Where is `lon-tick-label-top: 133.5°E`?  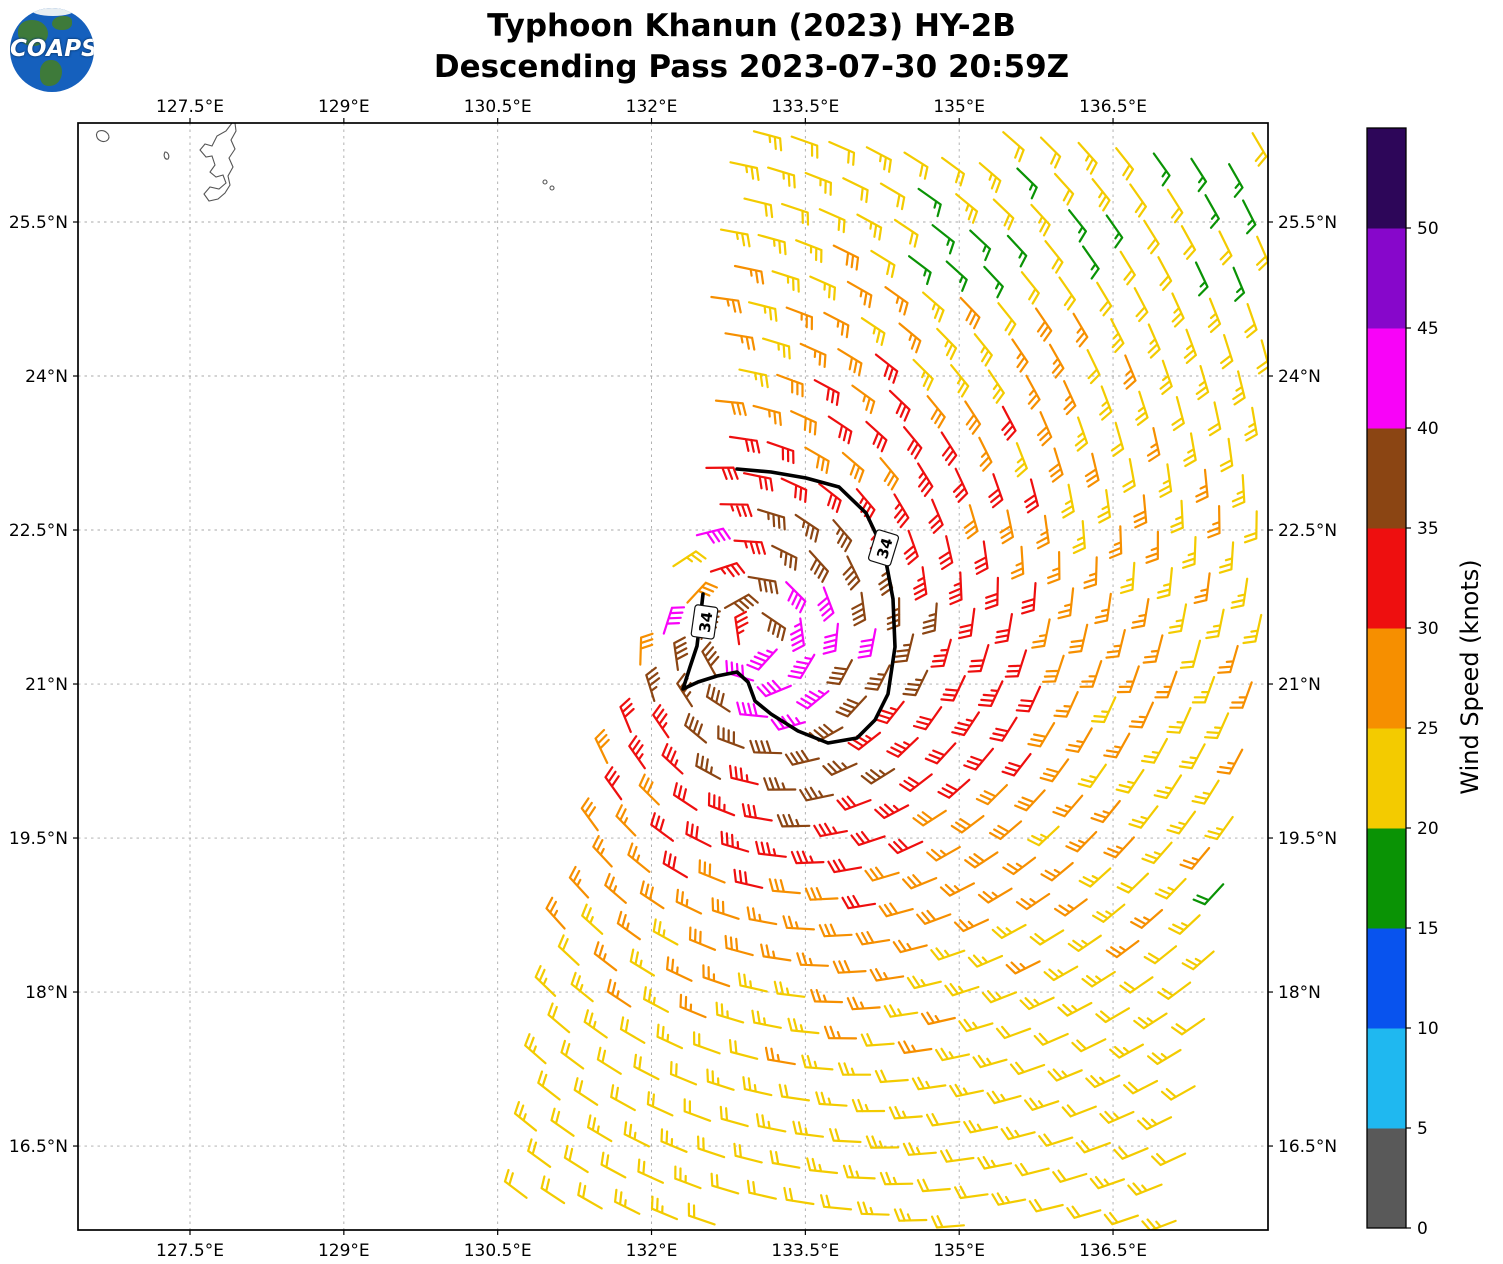 lon-tick-label-top: 133.5°E is located at coordinates (805, 107).